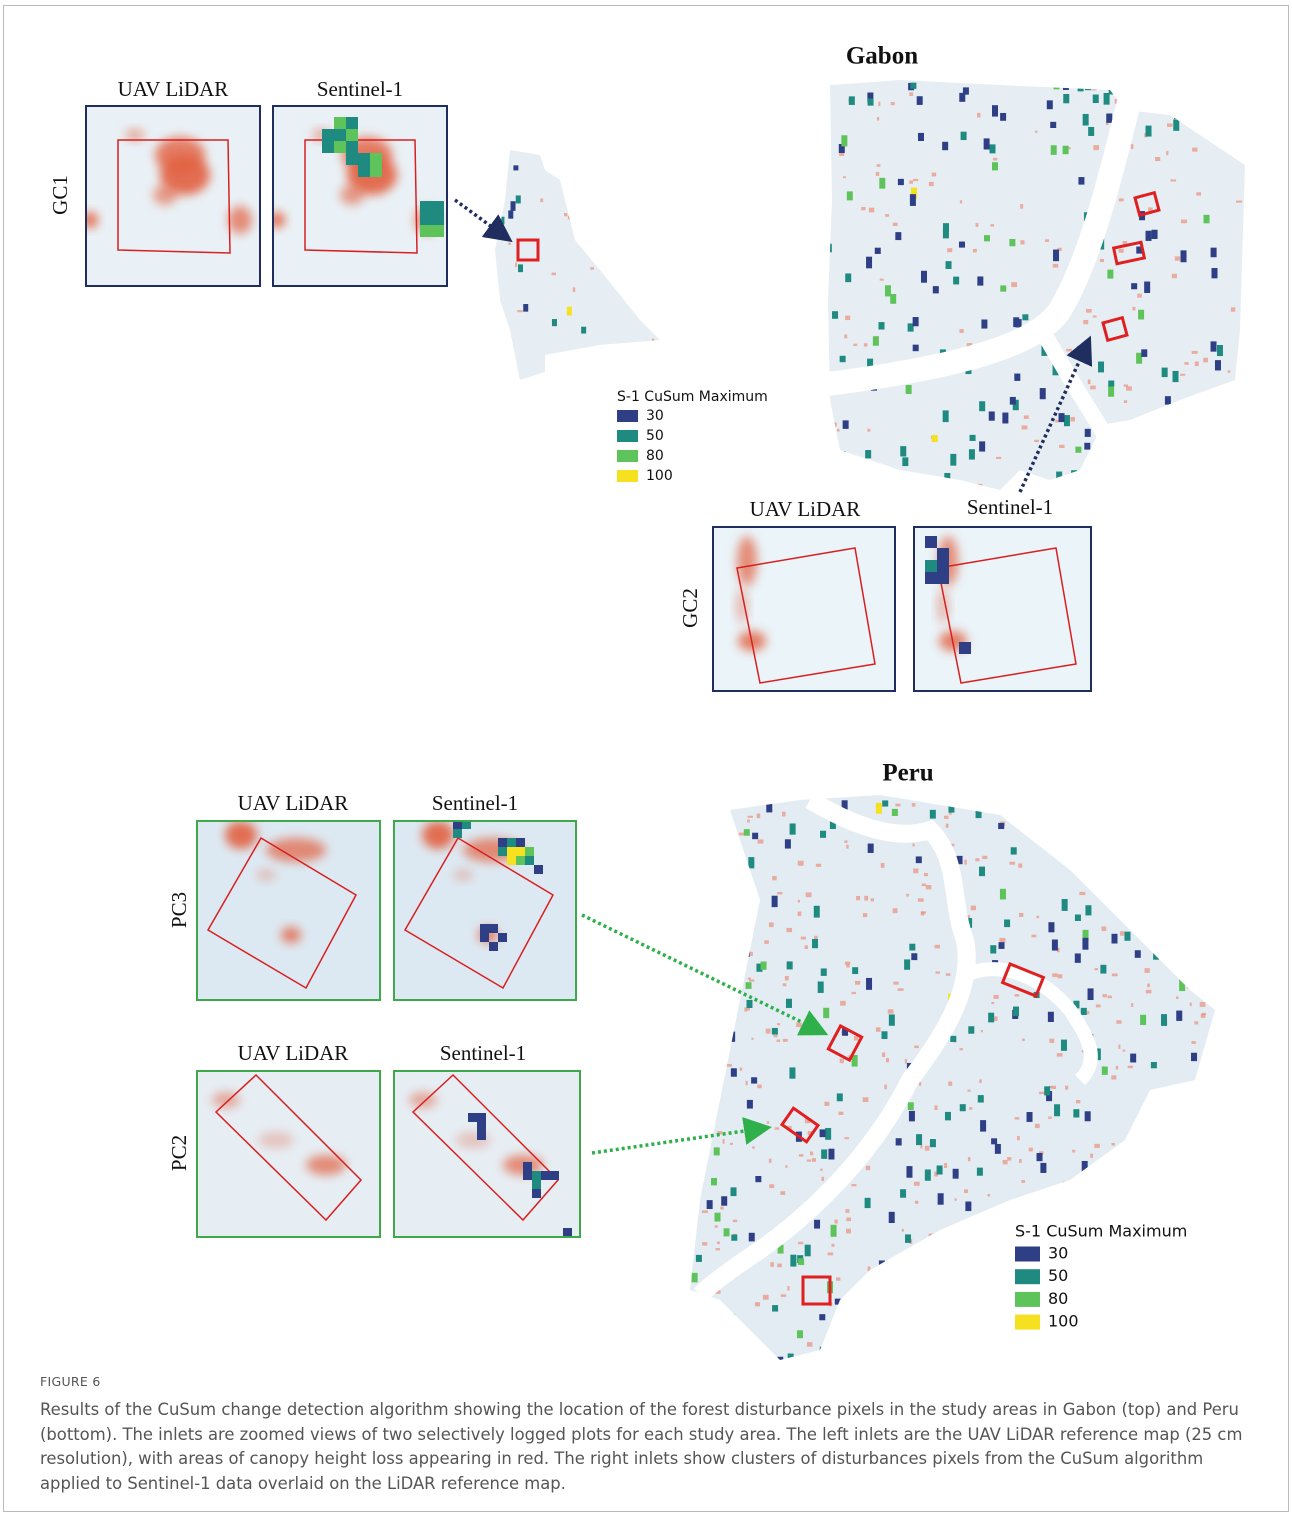 The height and width of the screenshot is (1517, 1292). Describe the element at coordinates (659, 476) in the screenshot. I see `legend-label: 100` at that location.